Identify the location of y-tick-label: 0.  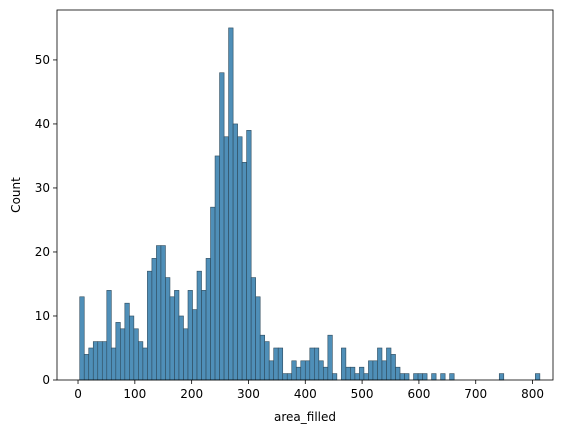
(46, 380).